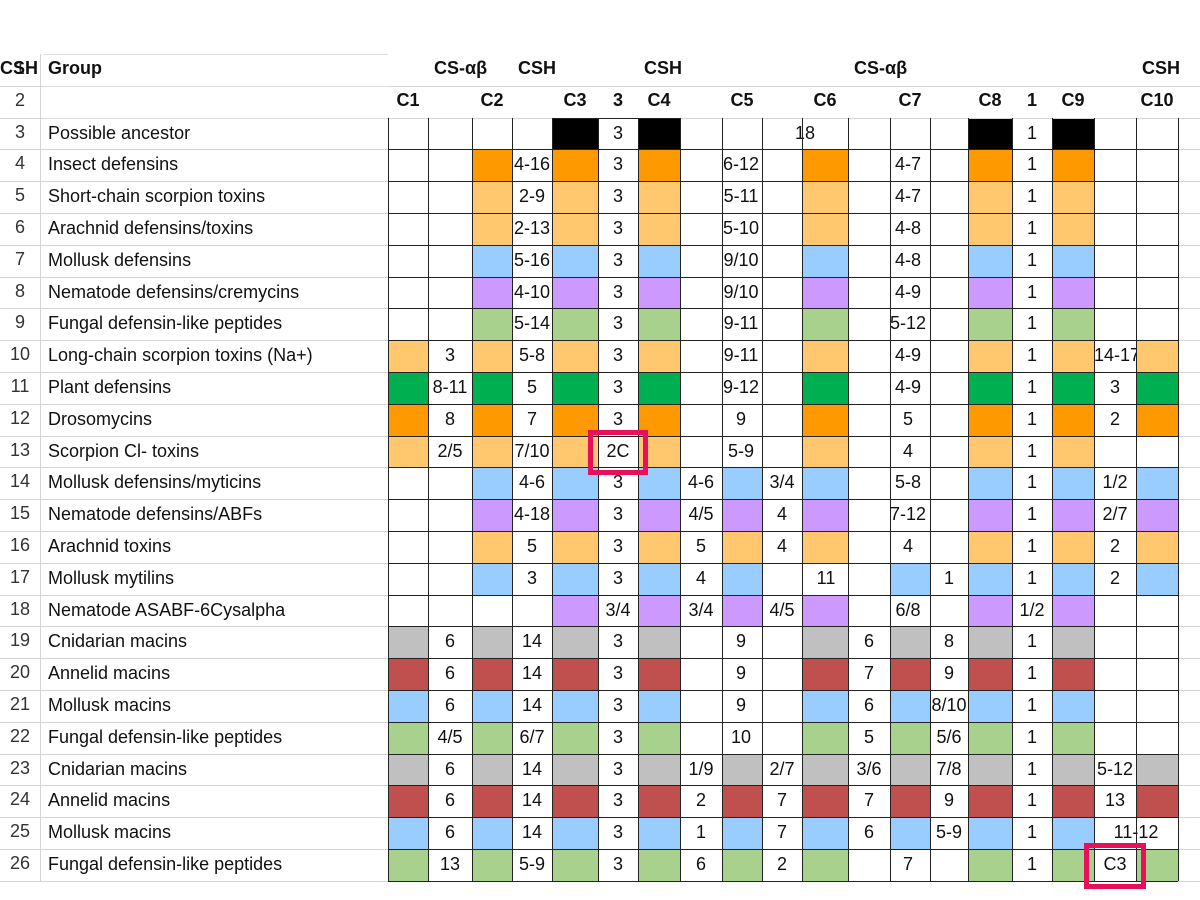 This screenshot has height=900, width=1200. Describe the element at coordinates (165, 864) in the screenshot. I see `group-name: Fungal defensin-like peptides` at that location.